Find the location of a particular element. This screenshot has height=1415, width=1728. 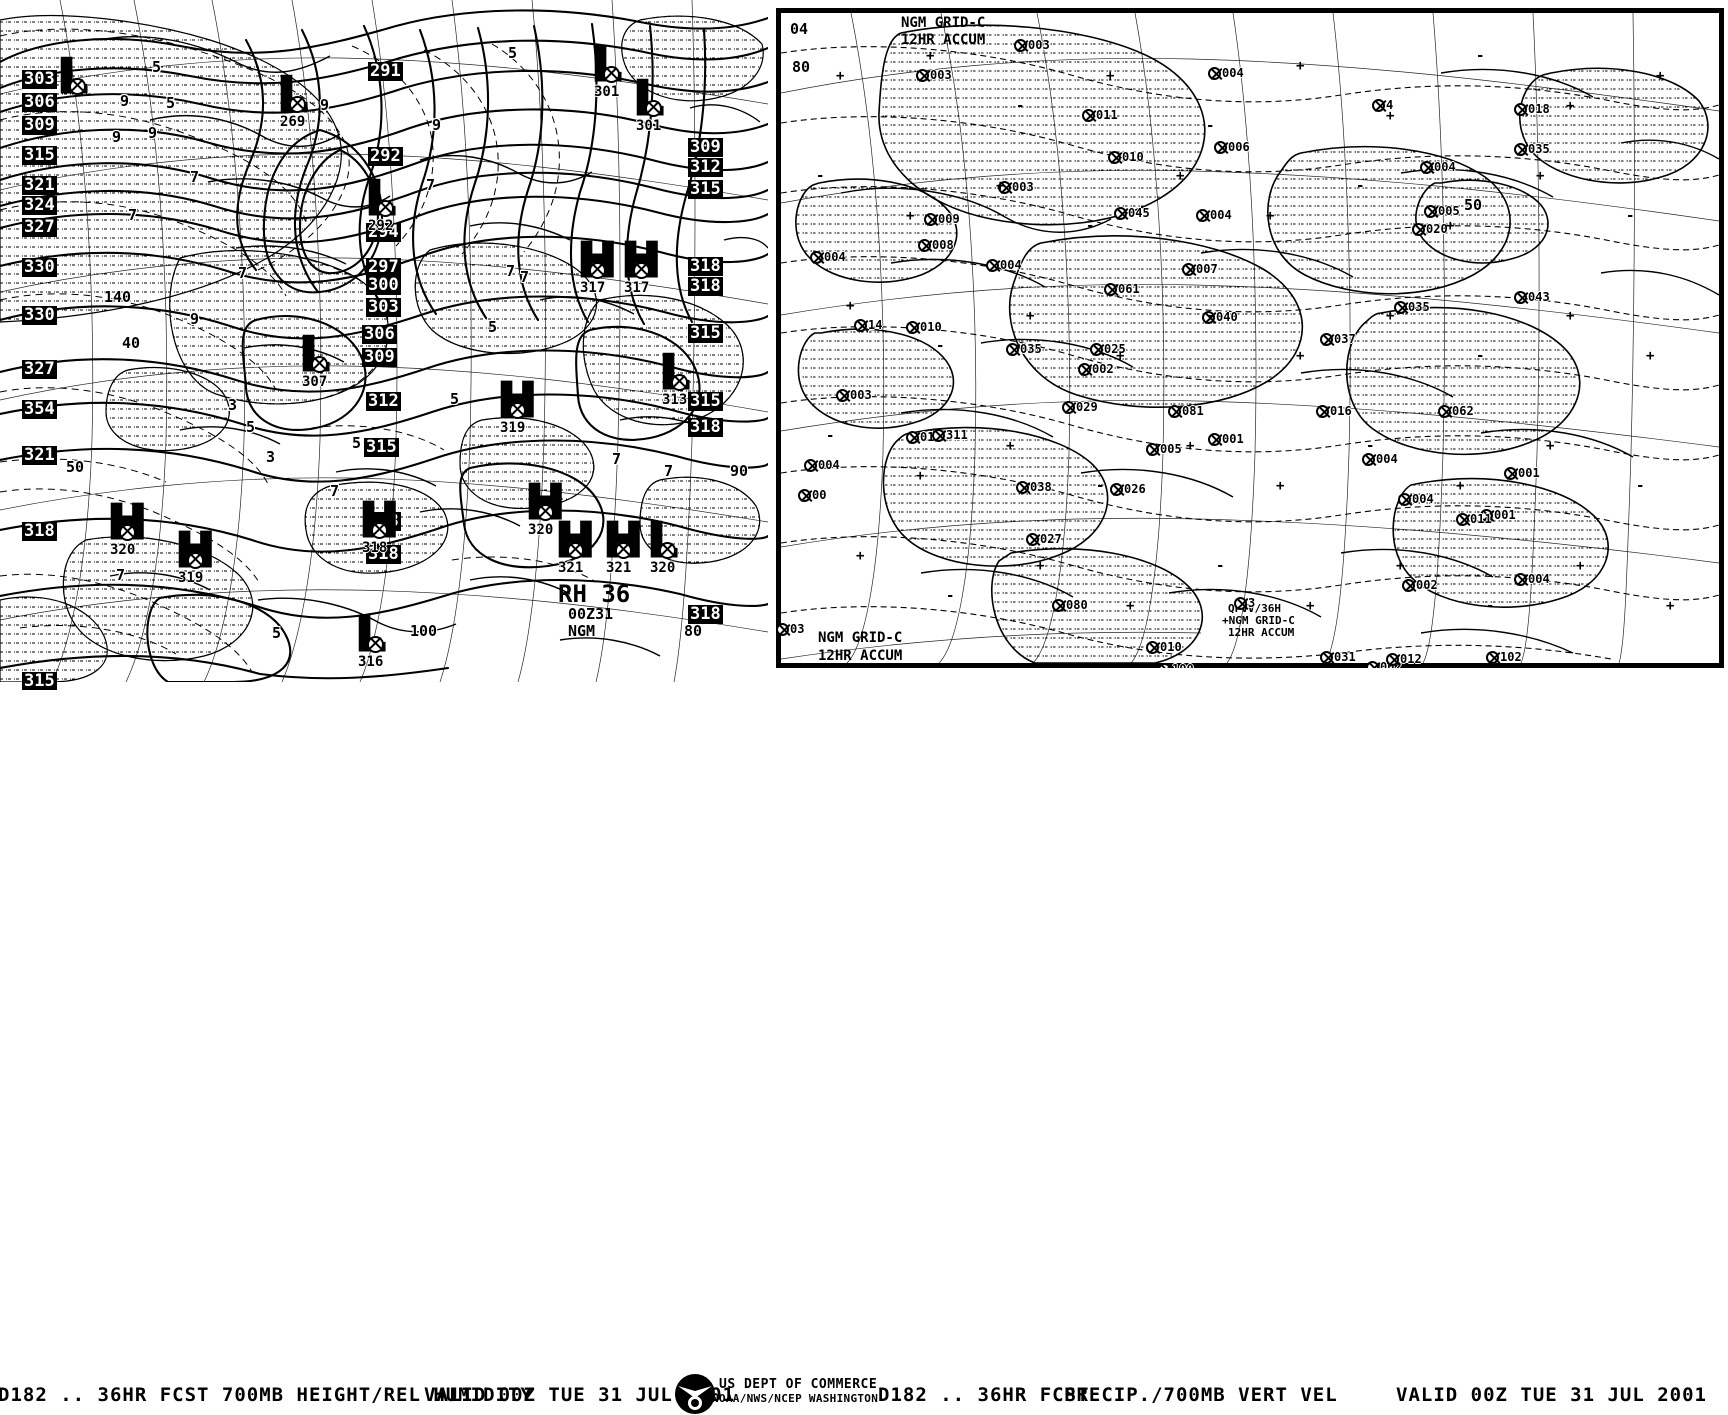

left-legend-time: 00Z31 is located at coordinates (591, 614).